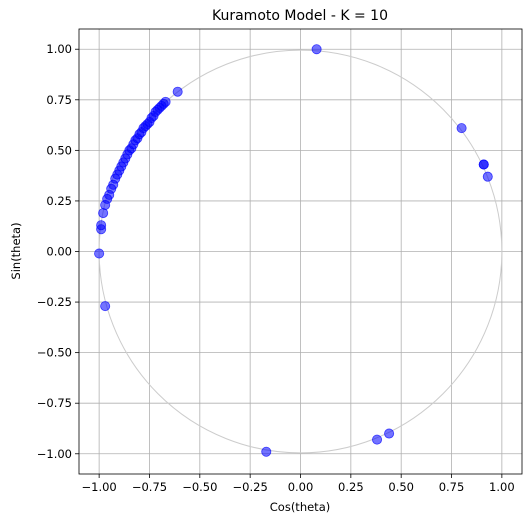  What do you see at coordinates (54, 302) in the screenshot?
I see `y-tick-label: −0.25` at bounding box center [54, 302].